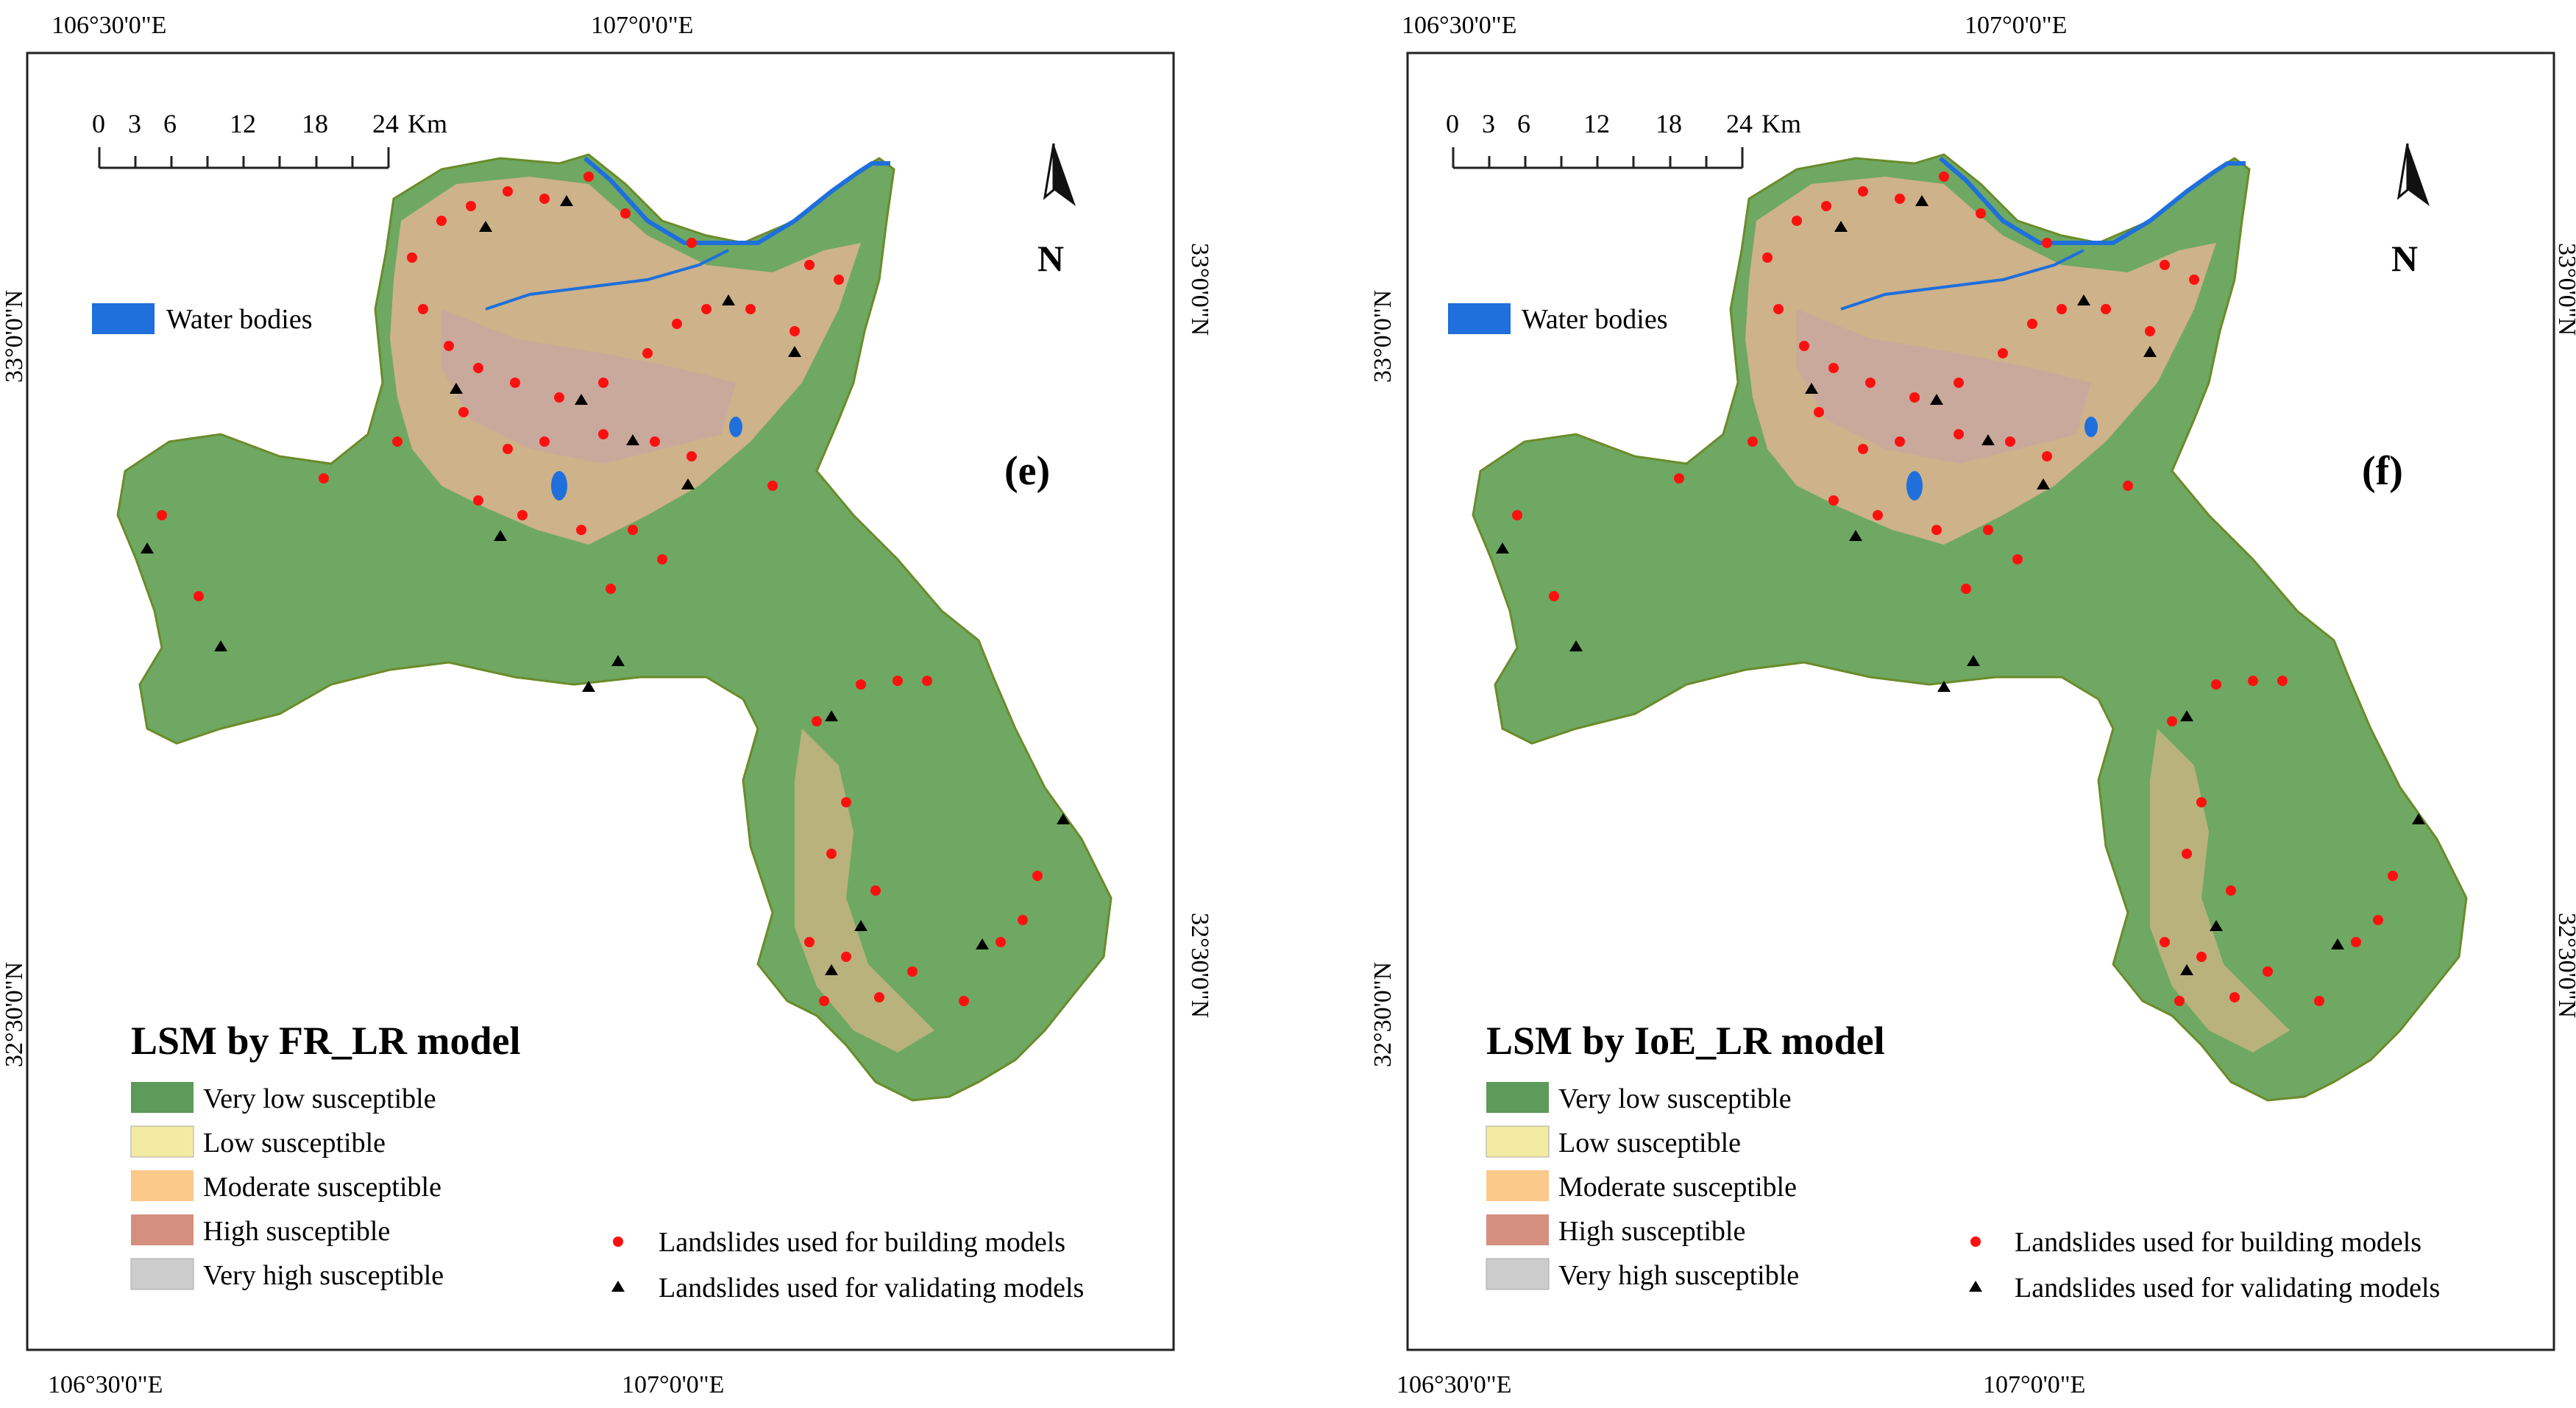 Image resolution: width=2576 pixels, height=1408 pixels. Describe the element at coordinates (2382, 471) in the screenshot. I see `panel-tag: (f)` at that location.